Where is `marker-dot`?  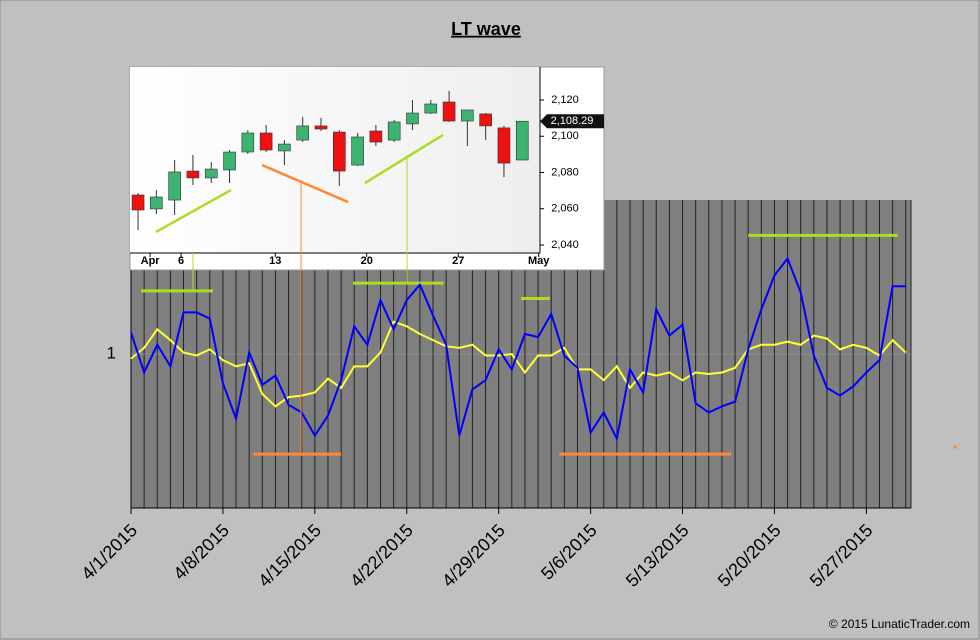
marker-dot is located at coordinates (955, 447).